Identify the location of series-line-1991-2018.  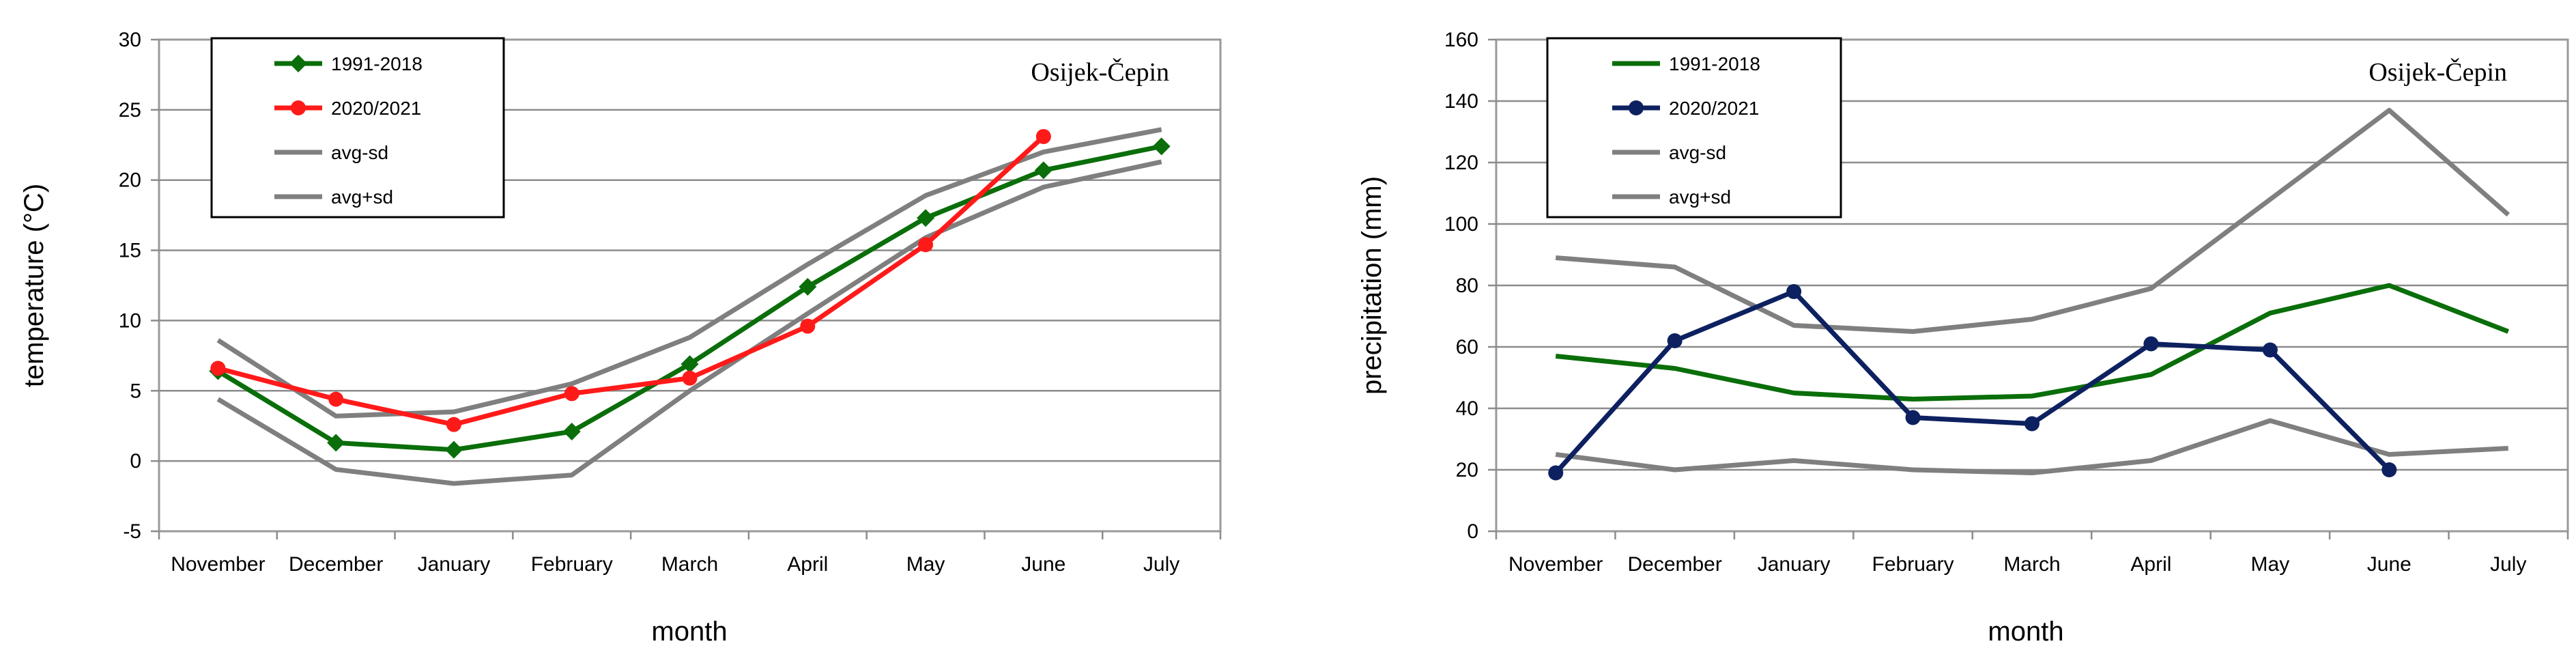
(2032, 343).